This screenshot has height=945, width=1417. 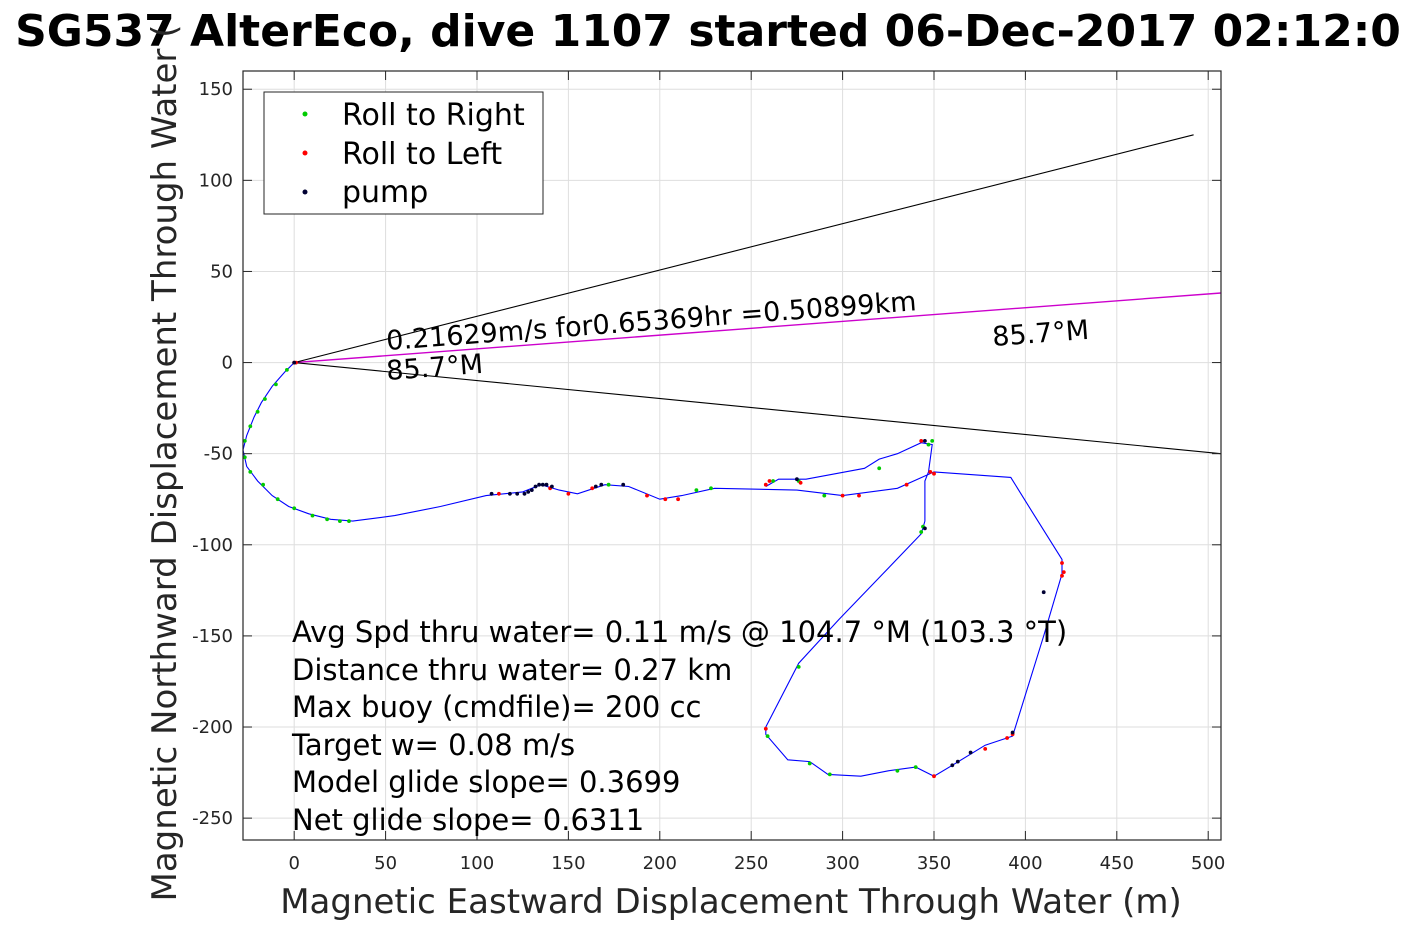 What do you see at coordinates (433, 745) in the screenshot?
I see `stat-target-w: Target w= 0.08 m/s` at bounding box center [433, 745].